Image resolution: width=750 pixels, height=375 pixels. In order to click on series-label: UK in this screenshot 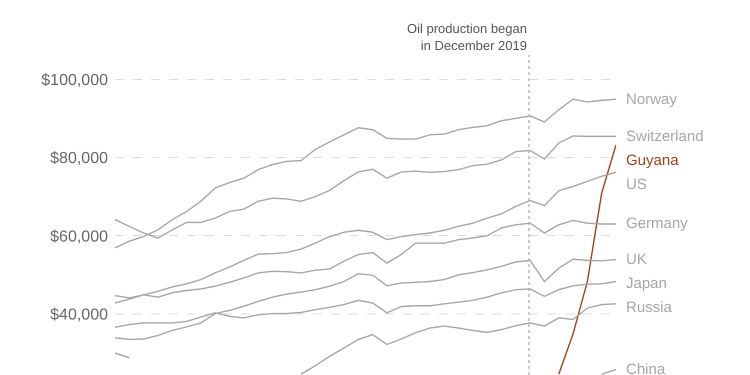, I will do `click(636, 259)`.